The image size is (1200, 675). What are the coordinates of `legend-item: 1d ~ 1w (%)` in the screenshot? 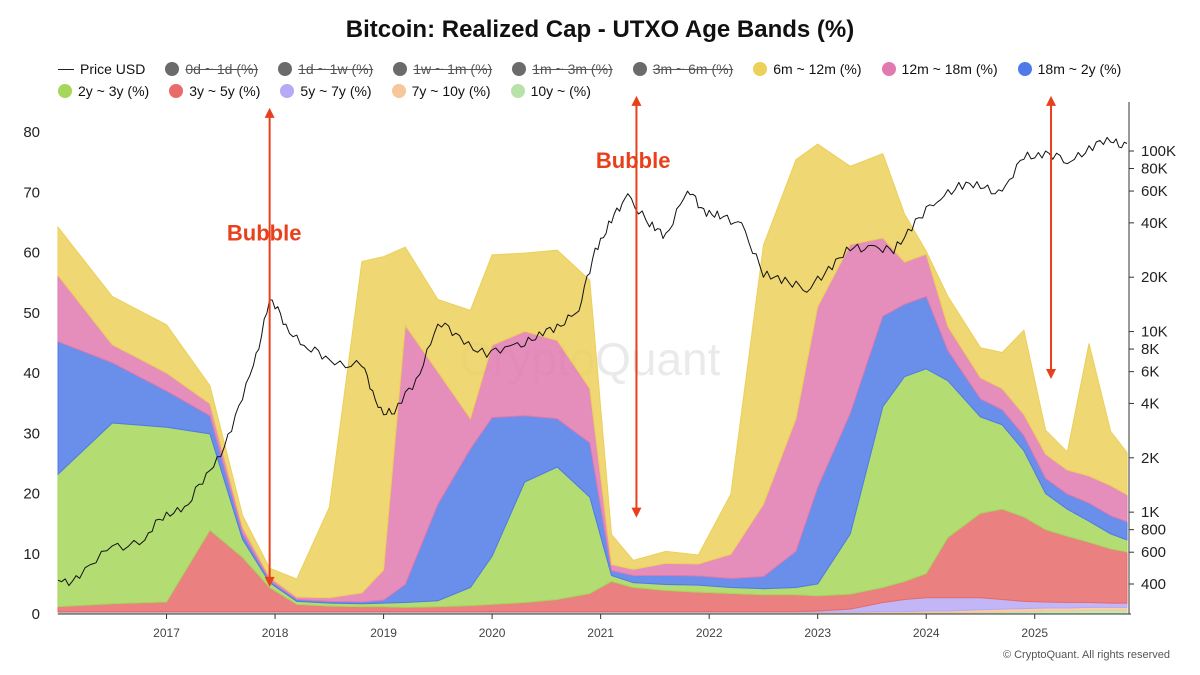 It's located at (325, 69).